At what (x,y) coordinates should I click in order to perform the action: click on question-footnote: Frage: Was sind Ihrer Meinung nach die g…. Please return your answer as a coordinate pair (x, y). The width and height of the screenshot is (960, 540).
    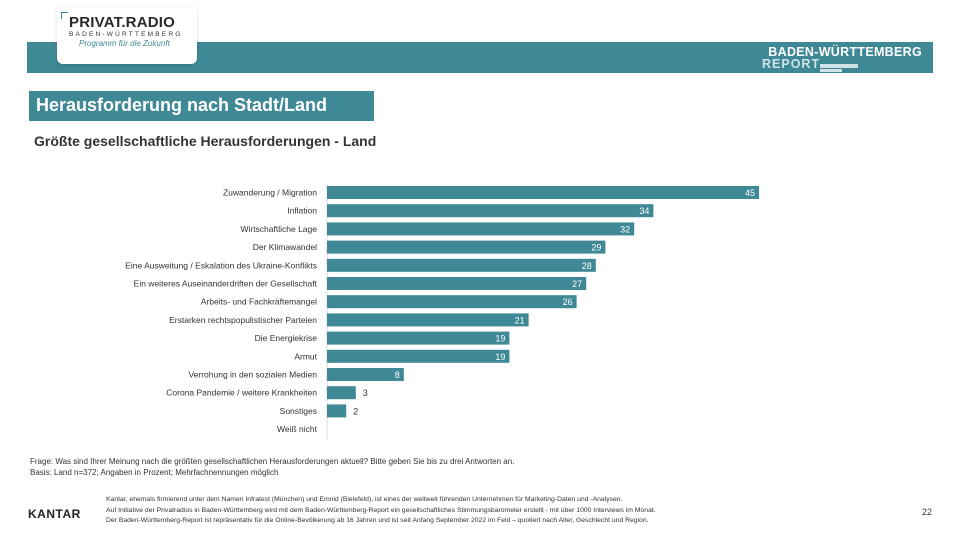
    Looking at the image, I should click on (272, 461).